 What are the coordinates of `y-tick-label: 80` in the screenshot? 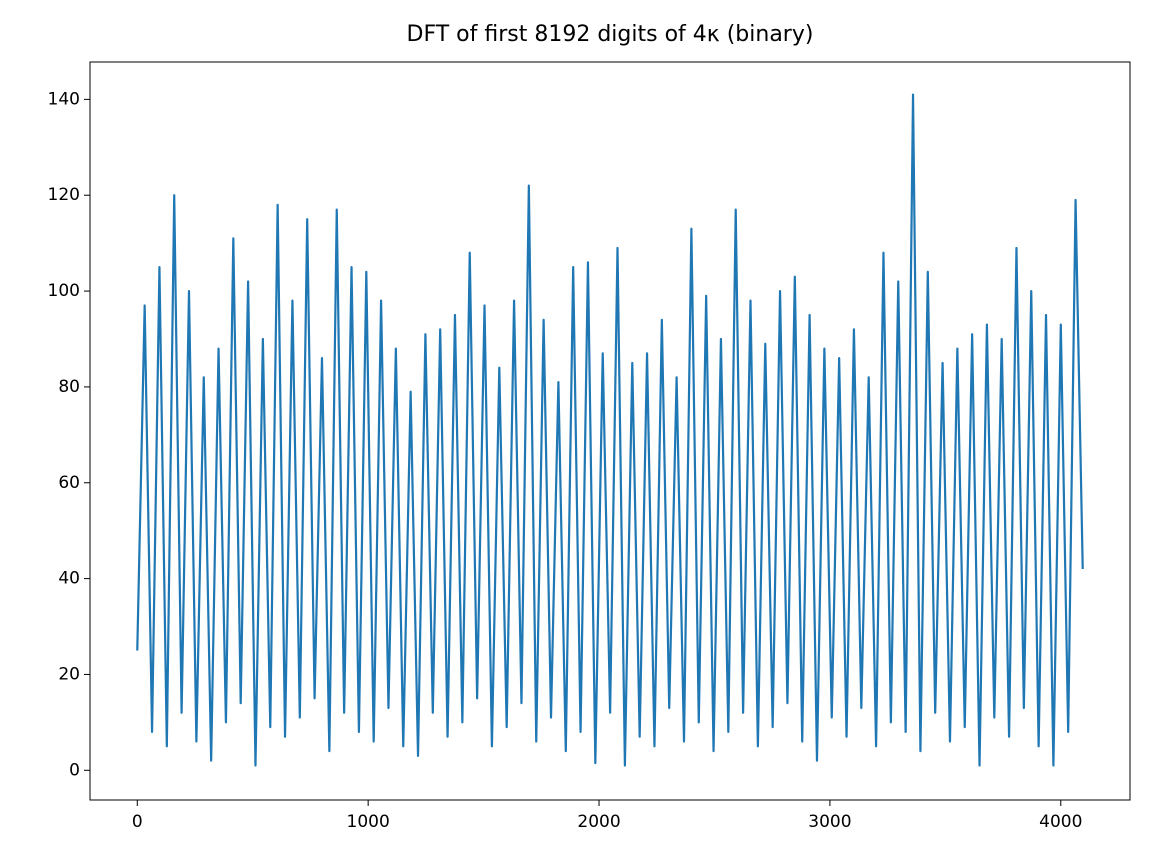 It's located at (69, 387).